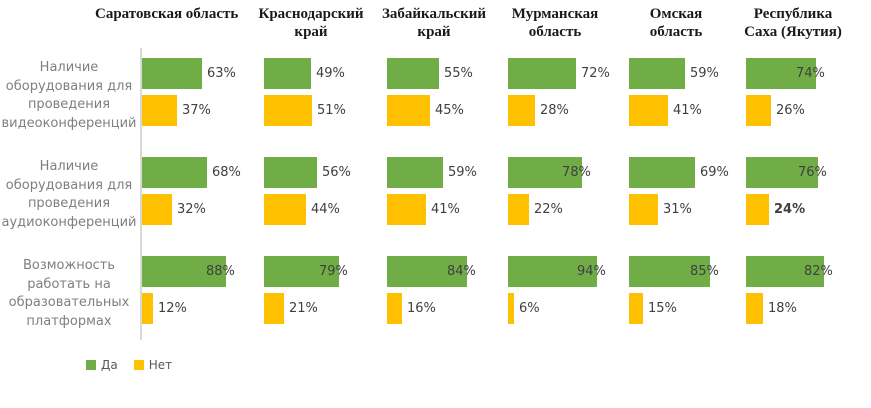 This screenshot has height=408, width=871. What do you see at coordinates (714, 172) in the screenshot?
I see `value-label: 69%` at bounding box center [714, 172].